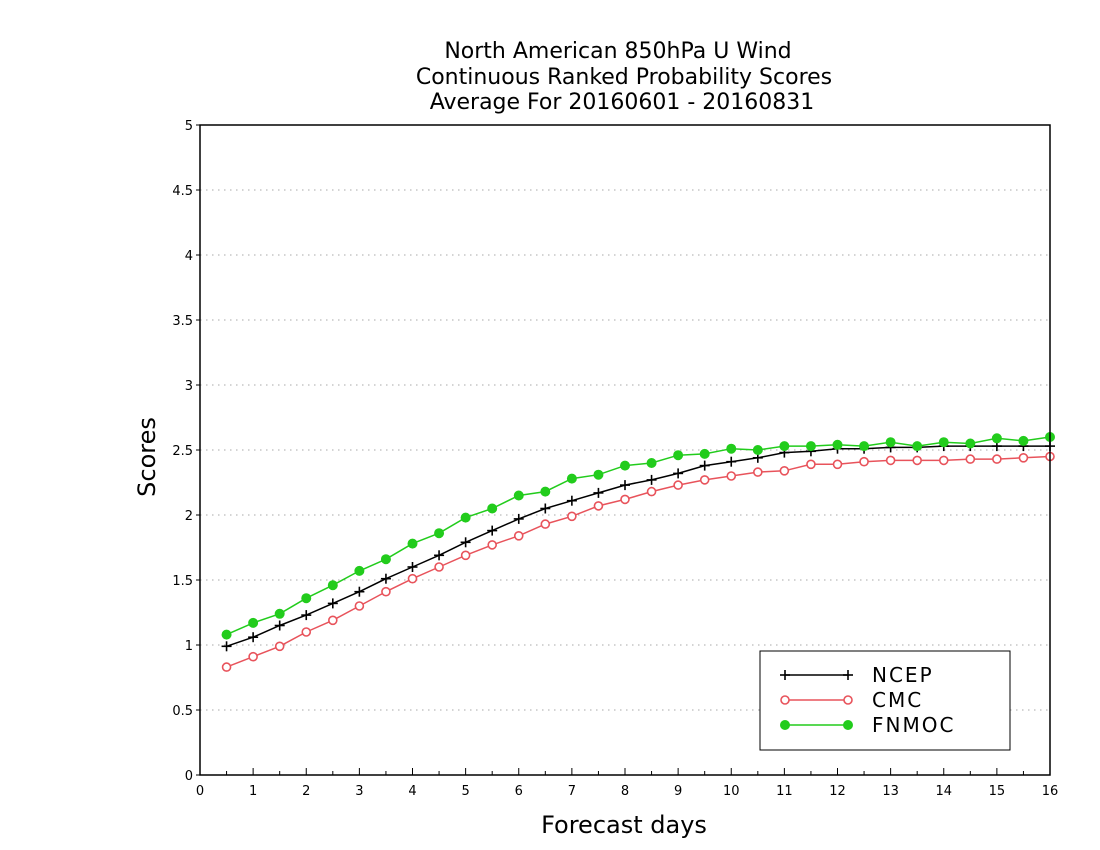 This screenshot has width=1100, height=850. Describe the element at coordinates (412, 791) in the screenshot. I see `x-tick-label: 4` at that location.